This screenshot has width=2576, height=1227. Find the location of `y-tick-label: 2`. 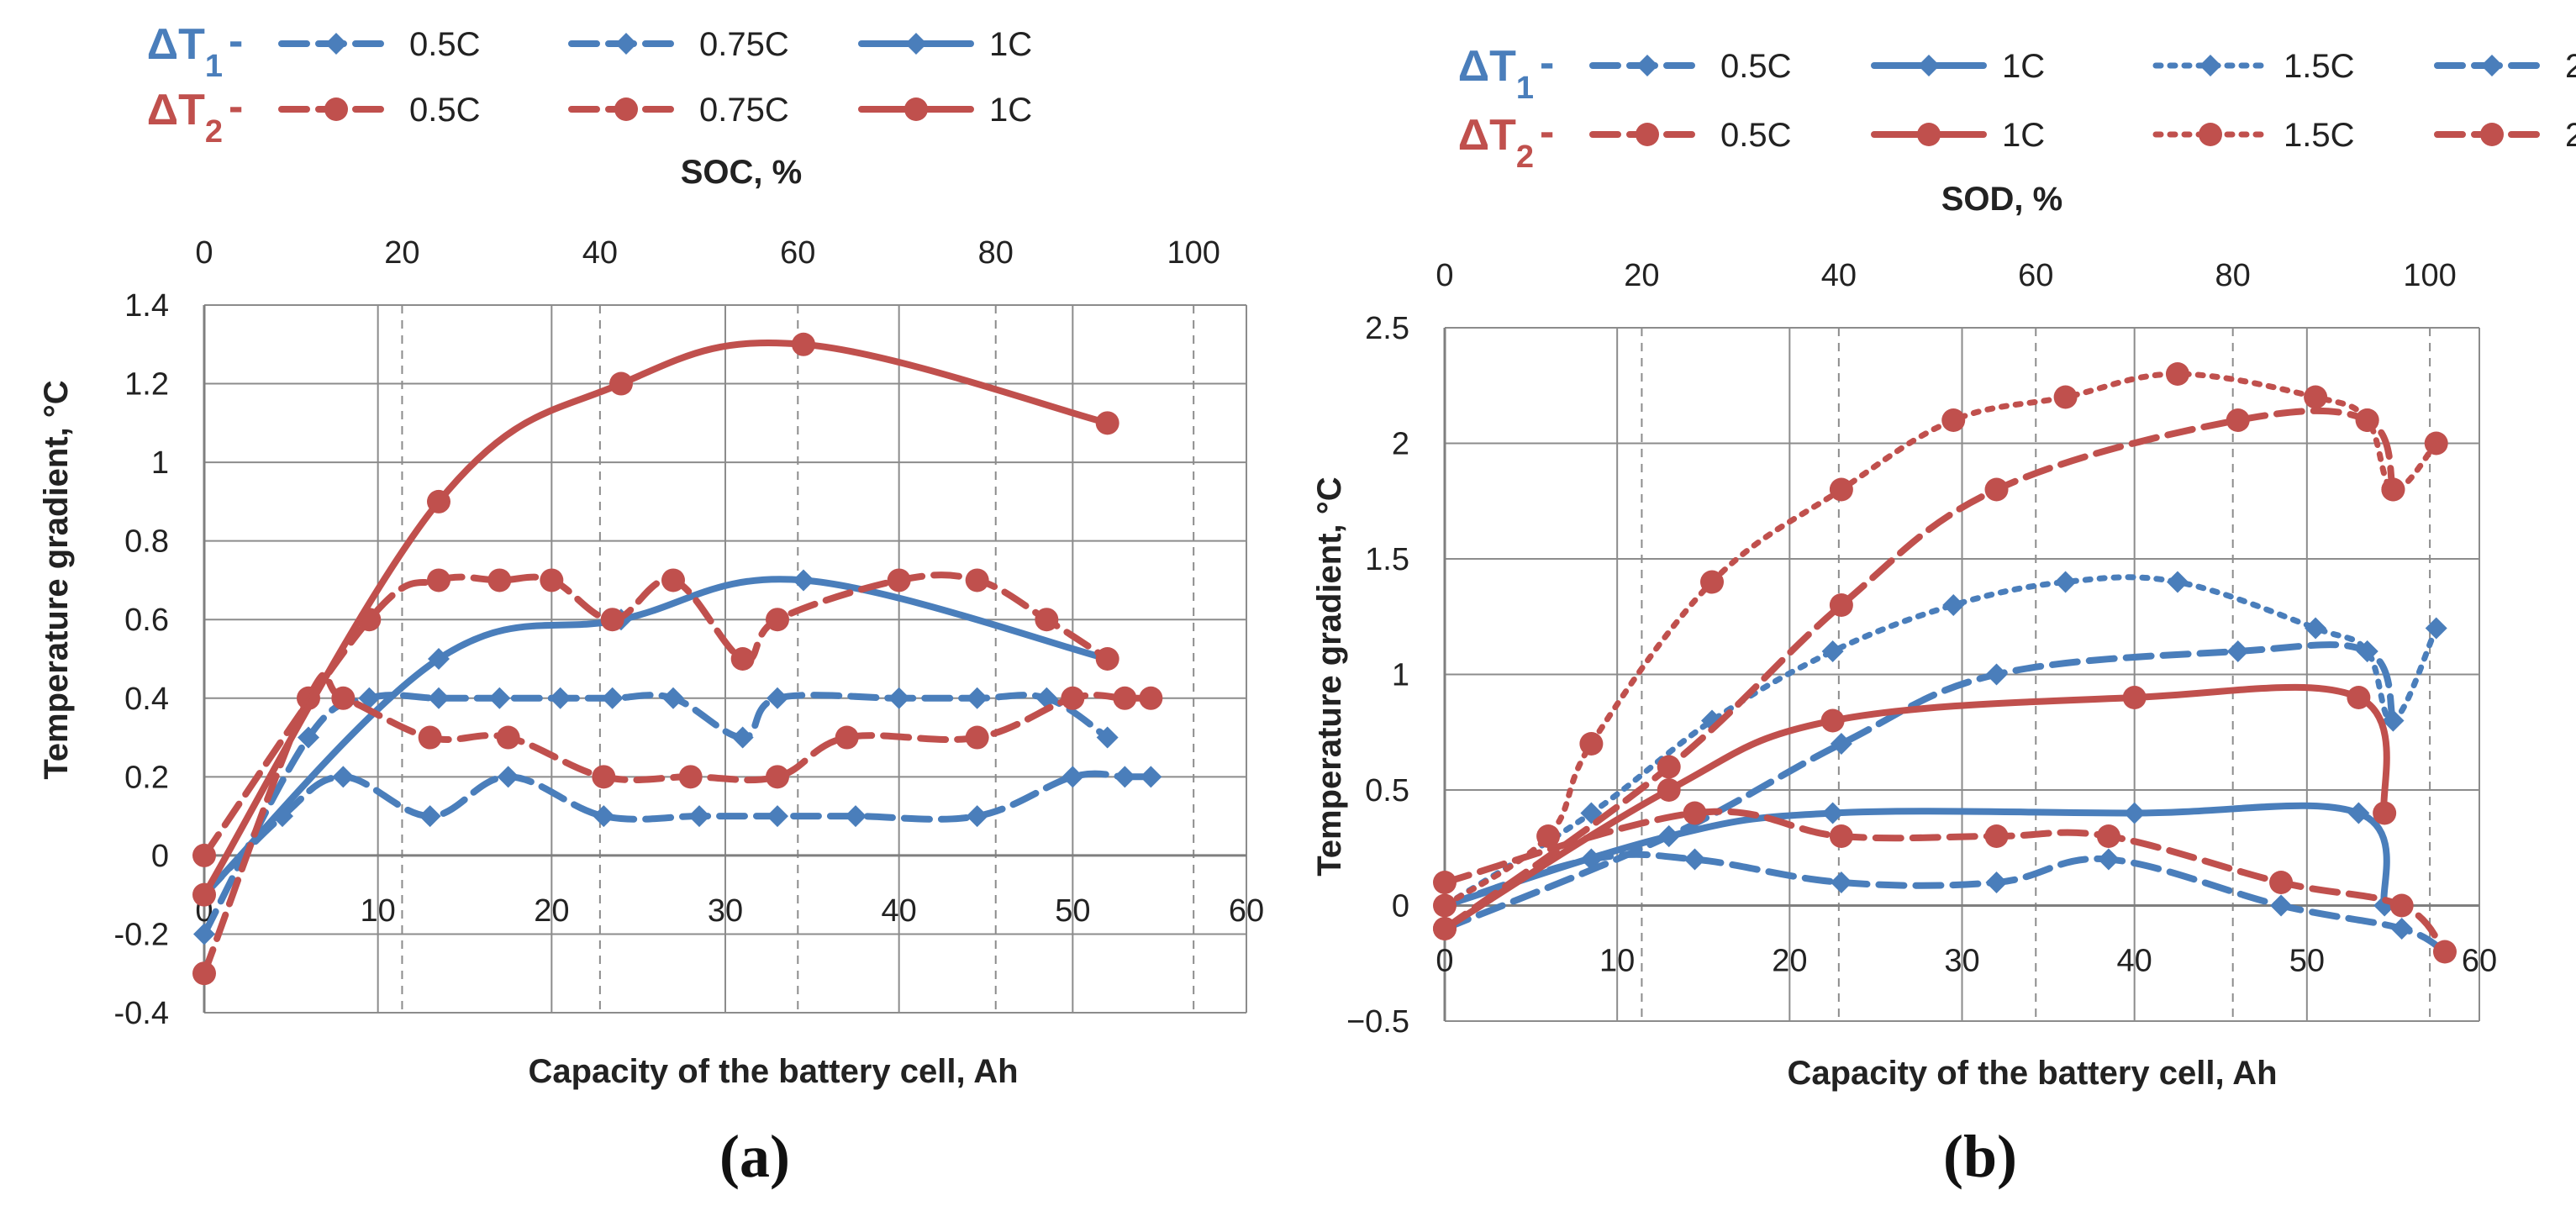

y-tick-label: 2 is located at coordinates (1400, 444).